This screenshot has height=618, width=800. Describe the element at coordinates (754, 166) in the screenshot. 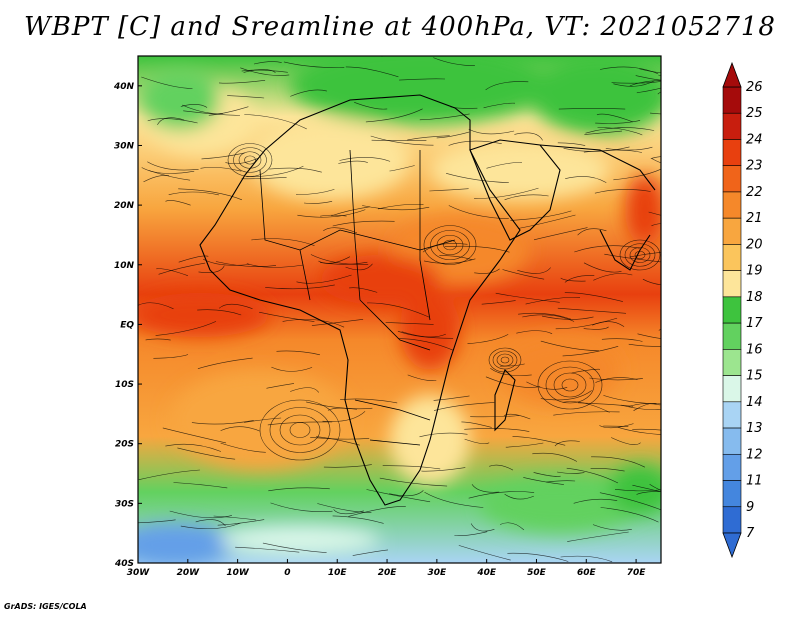

I see `colorbar-label: 23` at that location.